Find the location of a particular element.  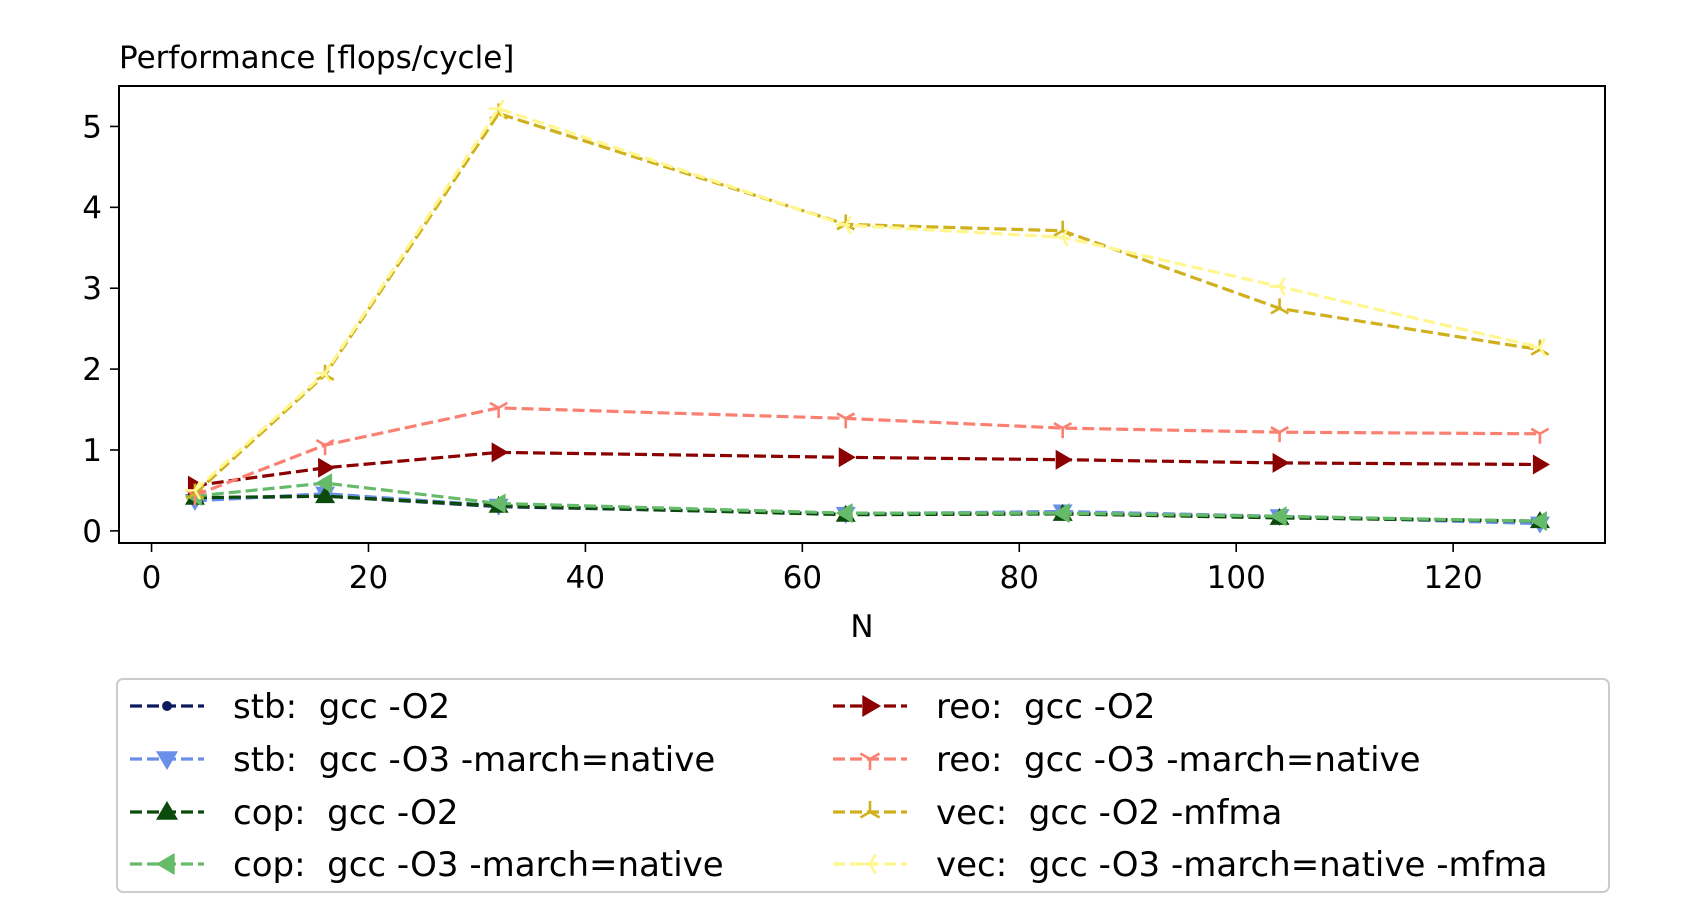

x-tick-label: 120 is located at coordinates (1453, 578).